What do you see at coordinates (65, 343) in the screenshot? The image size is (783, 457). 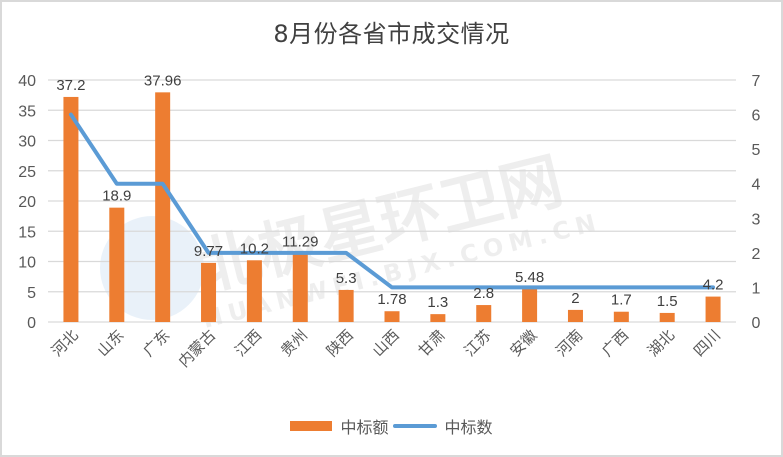 I see `category-label: 河北` at bounding box center [65, 343].